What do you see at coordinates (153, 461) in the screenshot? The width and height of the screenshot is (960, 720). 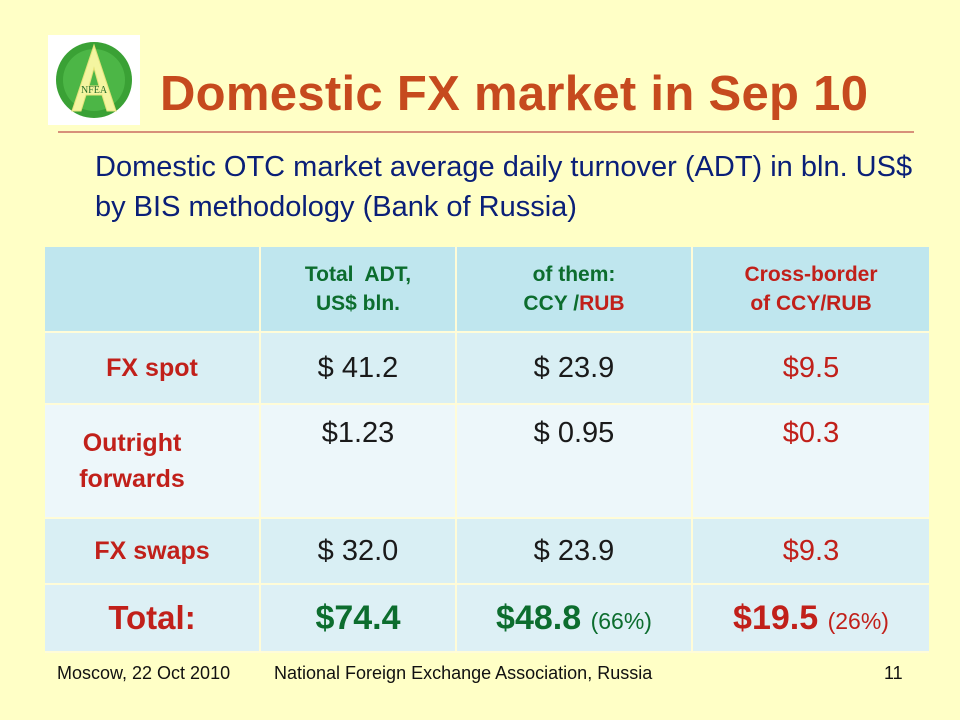 I see `row-label: Outright forwards` at bounding box center [153, 461].